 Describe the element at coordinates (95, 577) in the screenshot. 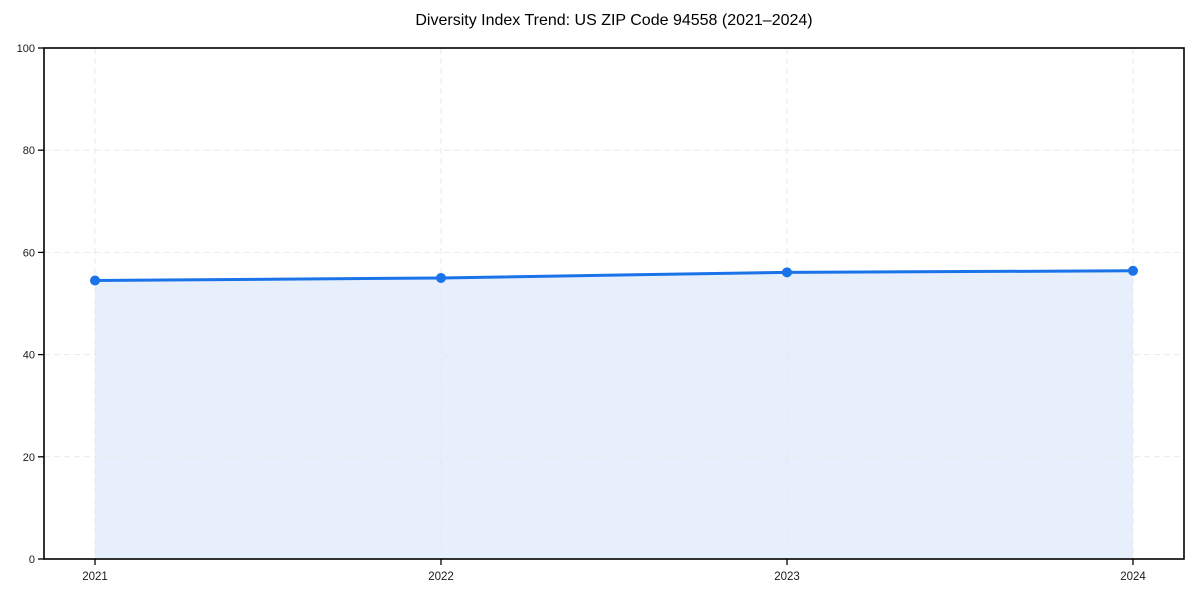

I see `x-tick-label: 2021` at that location.